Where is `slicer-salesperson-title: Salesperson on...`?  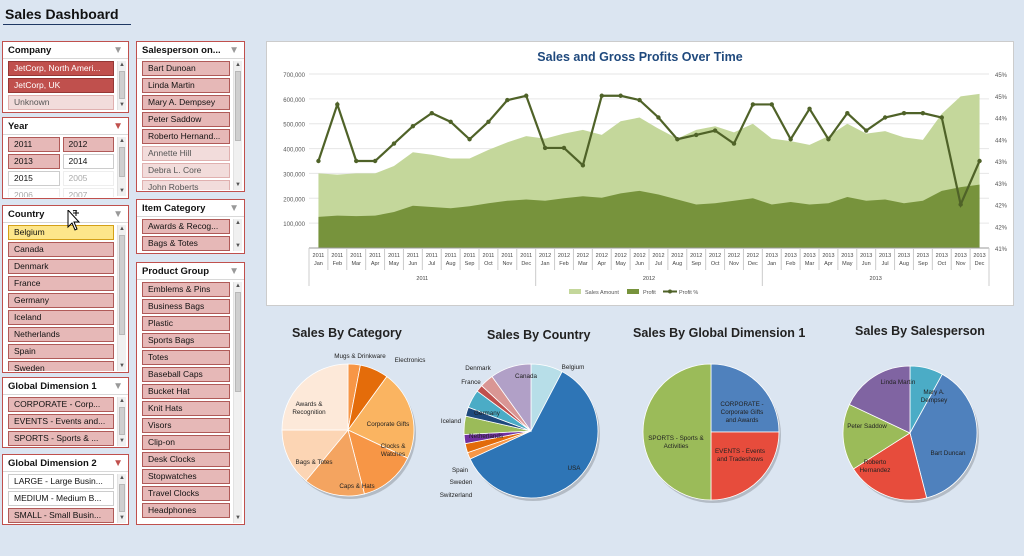
slicer-salesperson-title: Salesperson on... is located at coordinates (181, 50).